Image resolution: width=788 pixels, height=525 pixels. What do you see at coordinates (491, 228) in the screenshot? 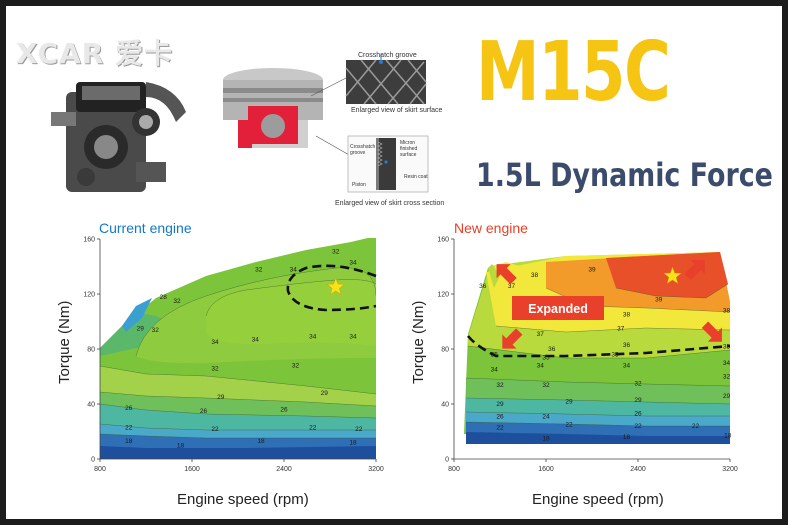
I see `new-engine-title: New engine` at bounding box center [491, 228].